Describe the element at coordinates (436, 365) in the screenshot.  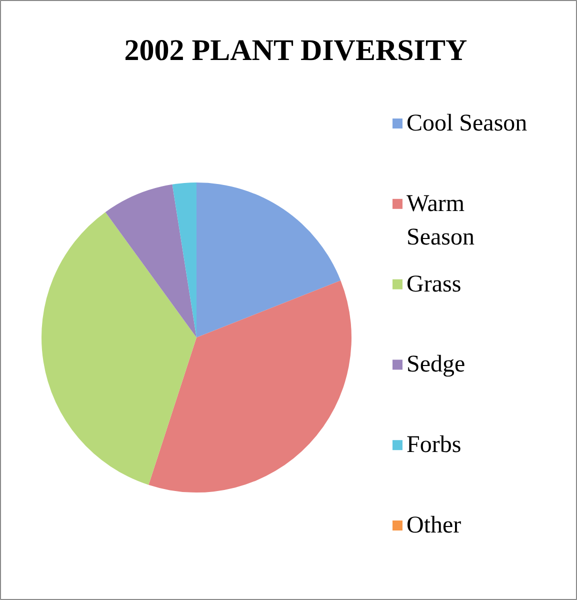
I see `legend-label: Sedge` at that location.